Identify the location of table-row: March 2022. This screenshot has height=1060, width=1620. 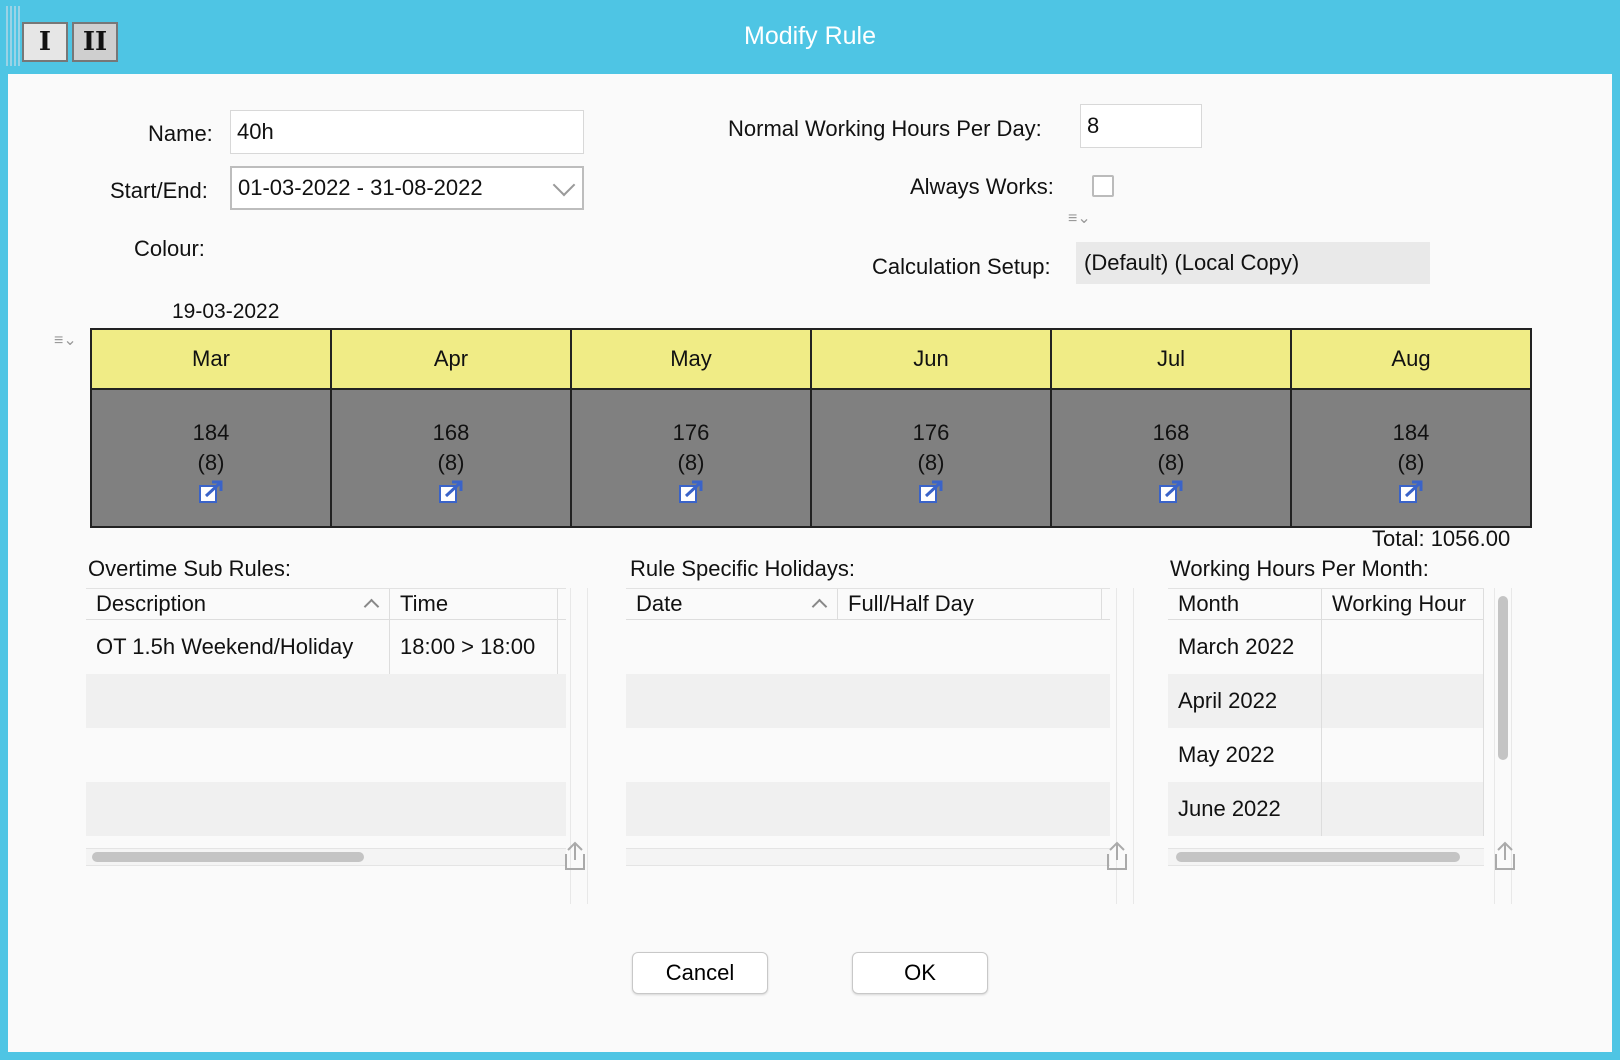
(1326, 647).